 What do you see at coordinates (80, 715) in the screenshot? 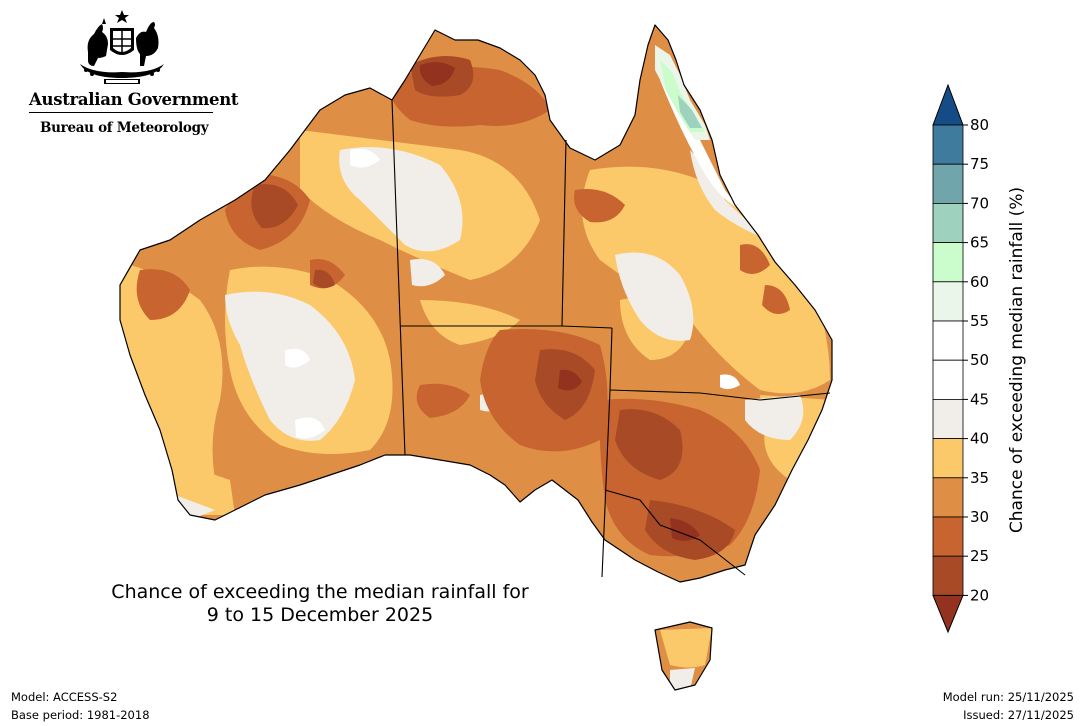
I see `base-period: Base period: 1981-2018` at bounding box center [80, 715].